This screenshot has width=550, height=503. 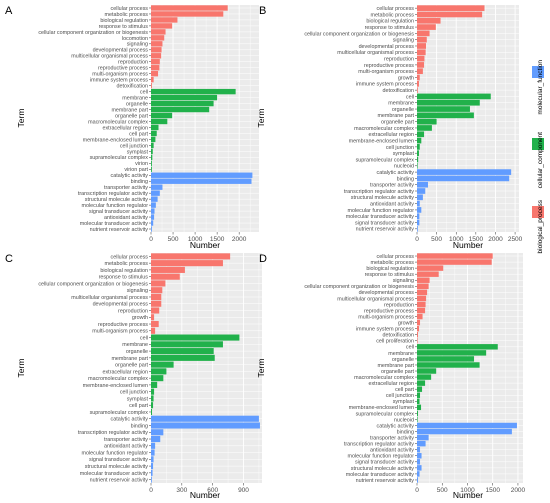 I want to click on term-label: response to stimulus, so click(x=124, y=27).